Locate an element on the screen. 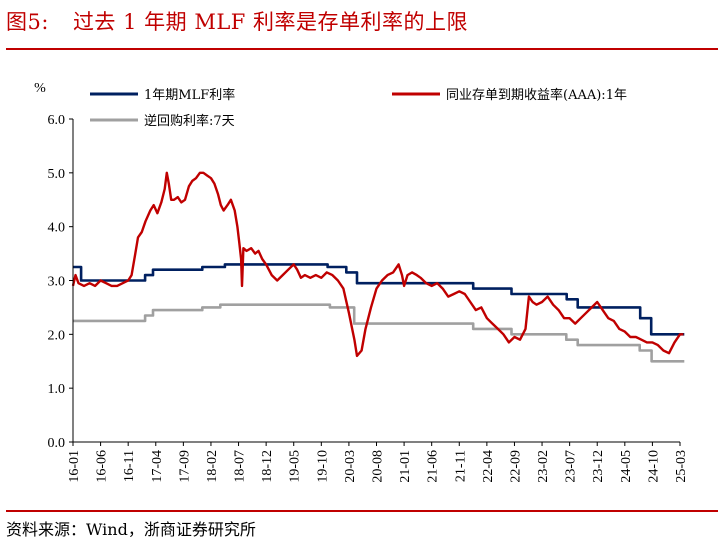 The width and height of the screenshot is (724, 554). x-tick-label: 23-07 is located at coordinates (571, 466).